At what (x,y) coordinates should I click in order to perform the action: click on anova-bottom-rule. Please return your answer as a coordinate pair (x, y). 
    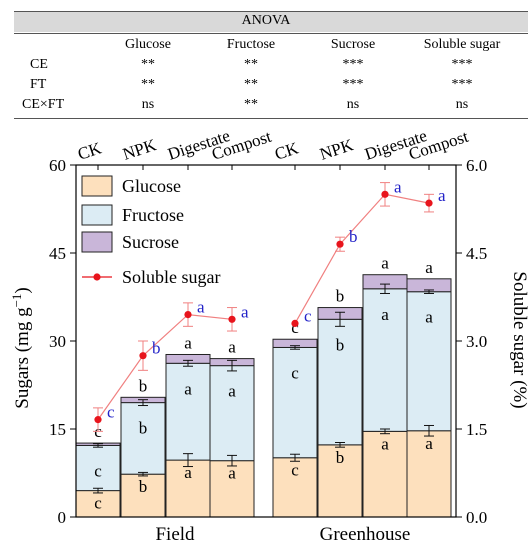
    Looking at the image, I should click on (271, 118).